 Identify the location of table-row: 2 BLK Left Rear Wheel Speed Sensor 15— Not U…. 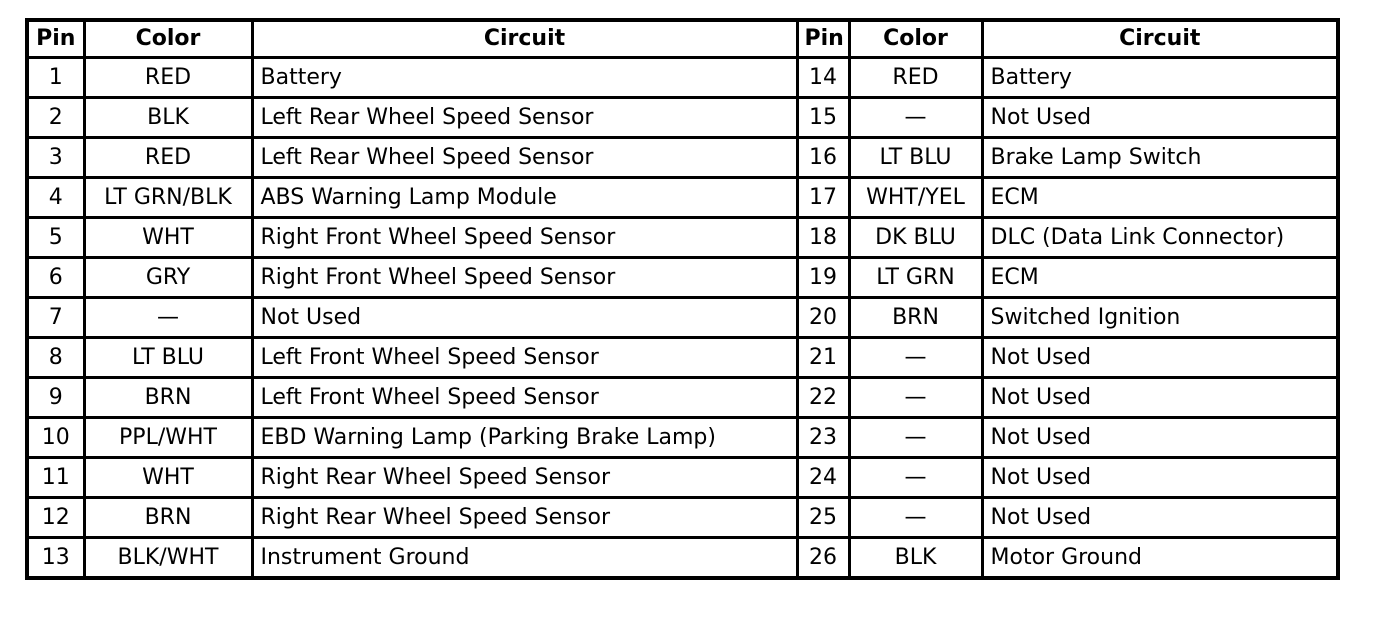
(682, 117).